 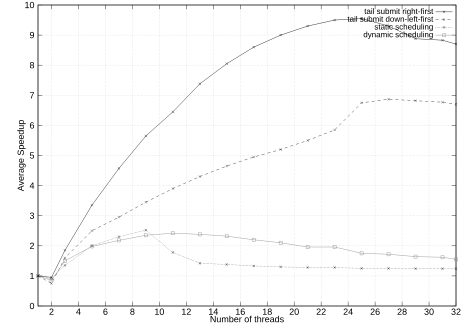 I want to click on y-tick-label: 4, so click(x=32, y=185).